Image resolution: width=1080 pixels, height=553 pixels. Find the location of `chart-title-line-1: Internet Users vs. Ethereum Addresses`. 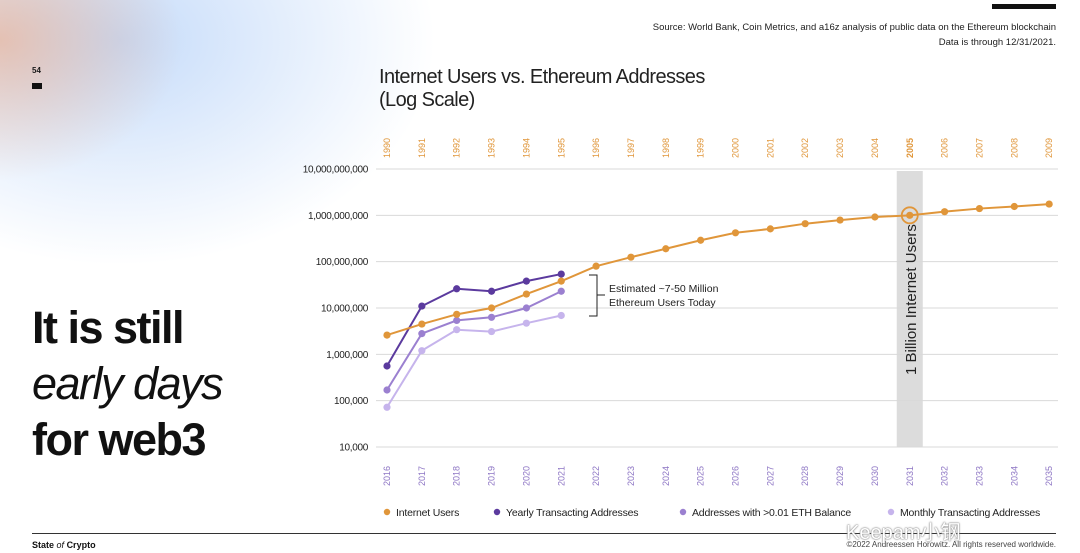

chart-title-line-1: Internet Users vs. Ethereum Addresses is located at coordinates (542, 77).